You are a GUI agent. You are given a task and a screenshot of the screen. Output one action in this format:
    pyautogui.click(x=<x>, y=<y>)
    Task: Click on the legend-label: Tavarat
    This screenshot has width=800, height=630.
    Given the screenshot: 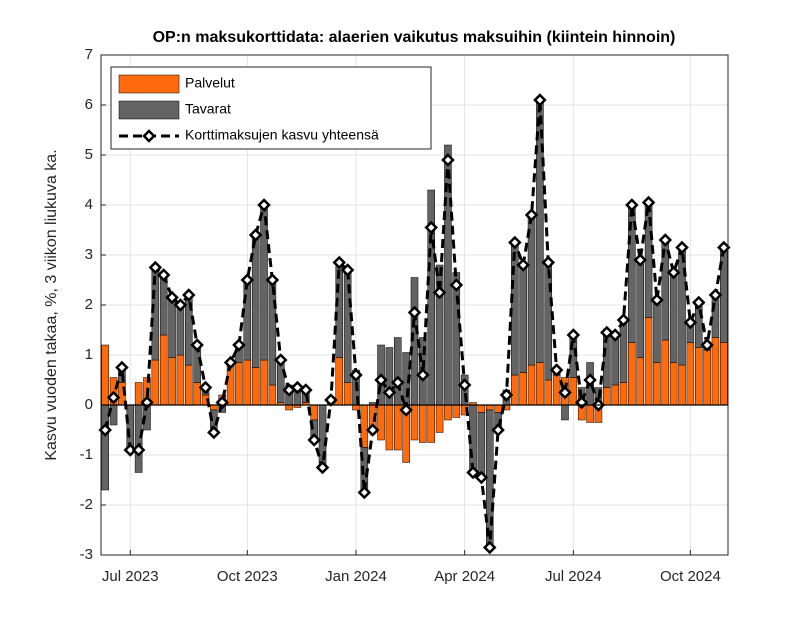 What is the action you would take?
    pyautogui.click(x=208, y=109)
    